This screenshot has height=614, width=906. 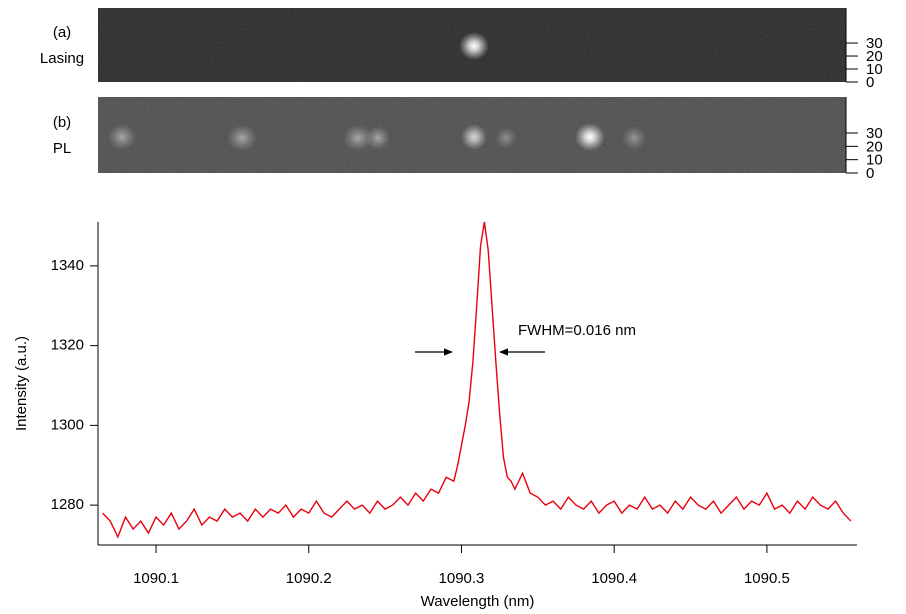 I want to click on panel-label: (b), so click(x=62, y=122).